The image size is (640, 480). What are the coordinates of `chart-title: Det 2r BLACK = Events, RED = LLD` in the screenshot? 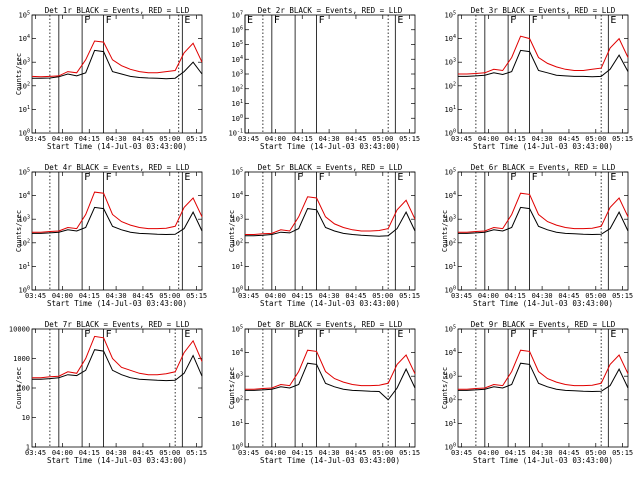 It's located at (330, 10).